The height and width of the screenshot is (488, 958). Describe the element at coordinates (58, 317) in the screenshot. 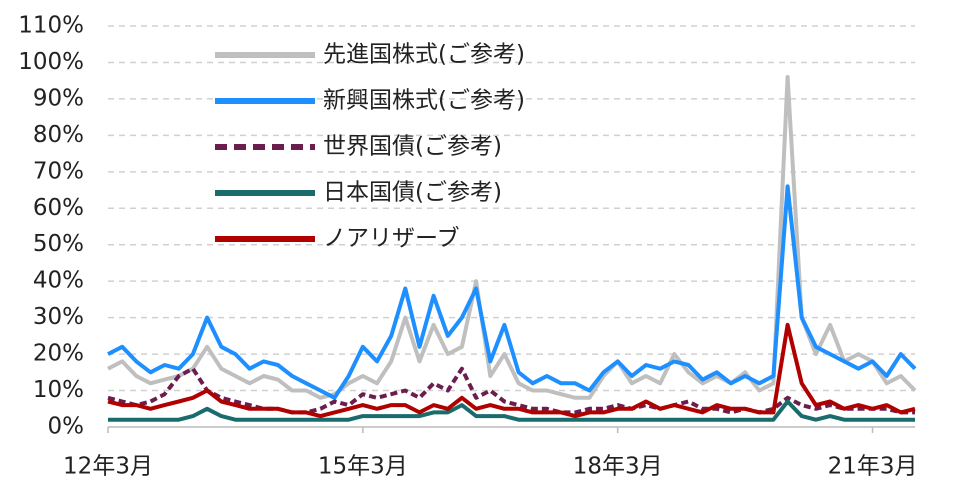

I see `y-tick-label: 30%` at that location.